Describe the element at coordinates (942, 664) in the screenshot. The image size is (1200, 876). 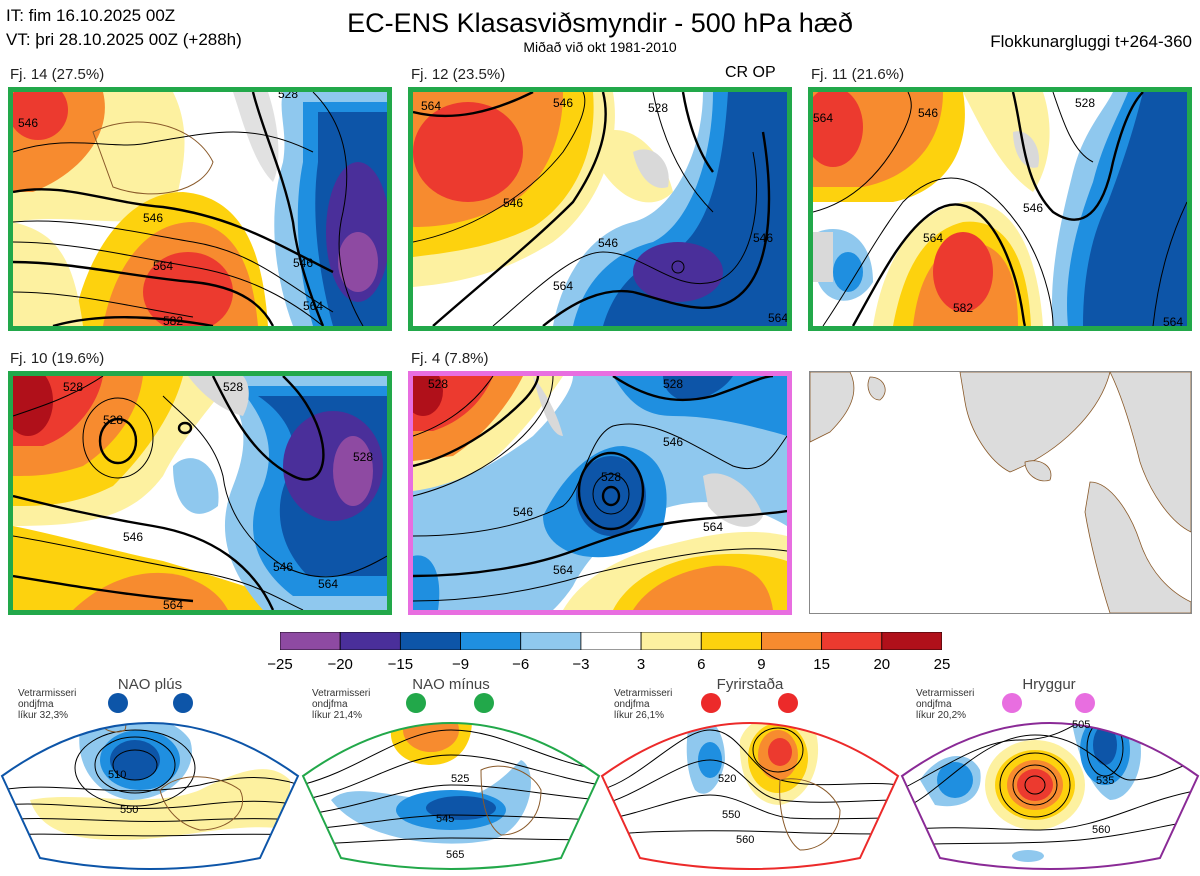
I see `colorbar-tick-label: 25` at that location.